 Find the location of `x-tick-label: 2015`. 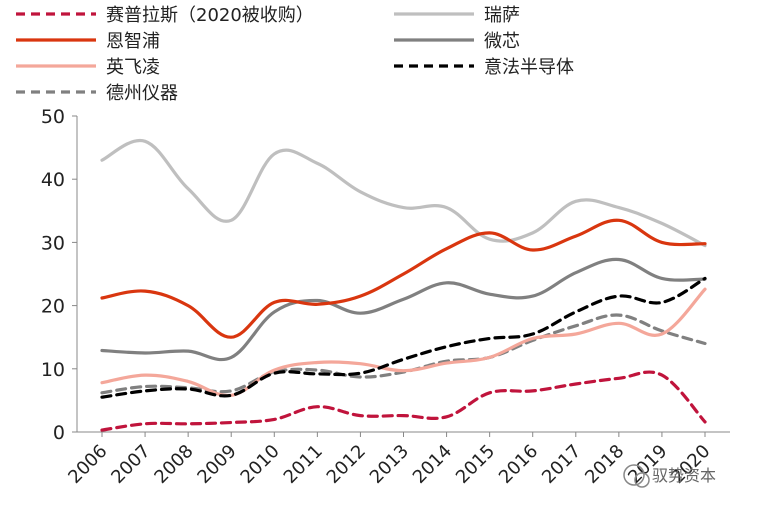

x-tick-label: 2015 is located at coordinates (475, 464).